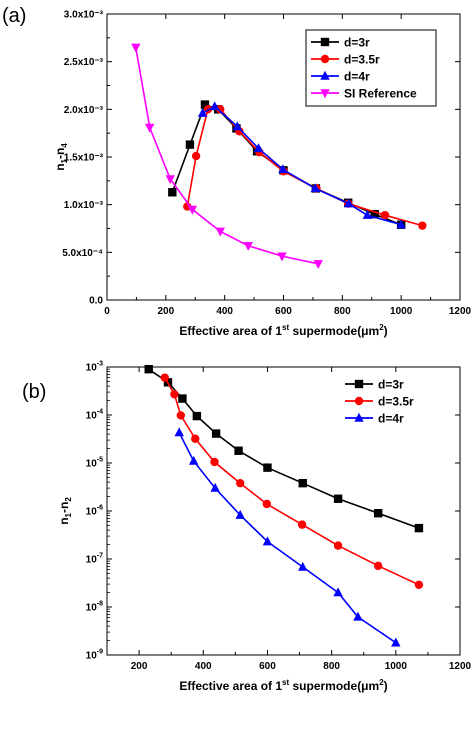  Describe the element at coordinates (304, 167) in the screenshot. I see `series-line-d-3-5r` at that location.